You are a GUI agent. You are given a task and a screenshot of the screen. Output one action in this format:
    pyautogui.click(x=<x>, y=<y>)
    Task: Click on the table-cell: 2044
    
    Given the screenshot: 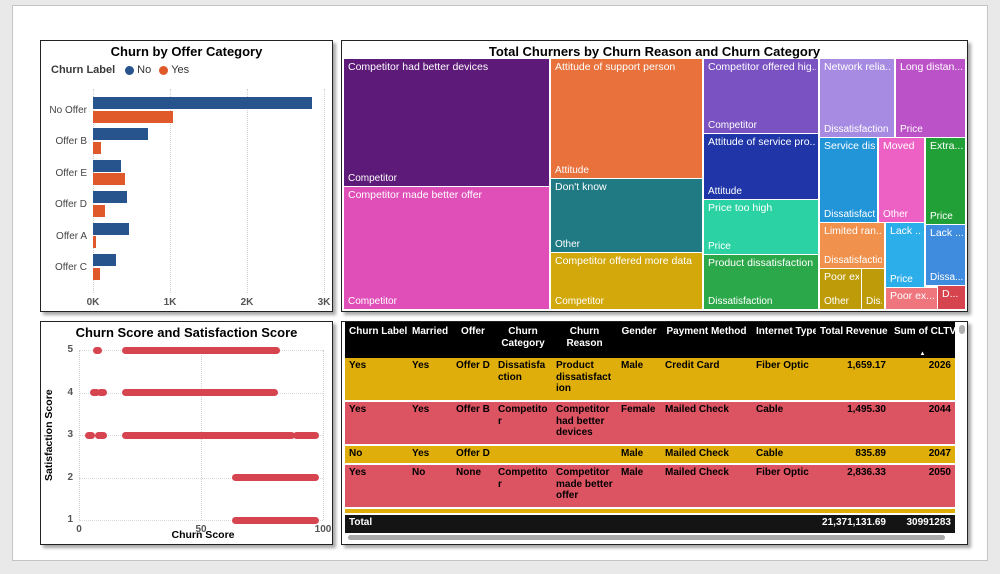 What is the action you would take?
    pyautogui.click(x=922, y=423)
    